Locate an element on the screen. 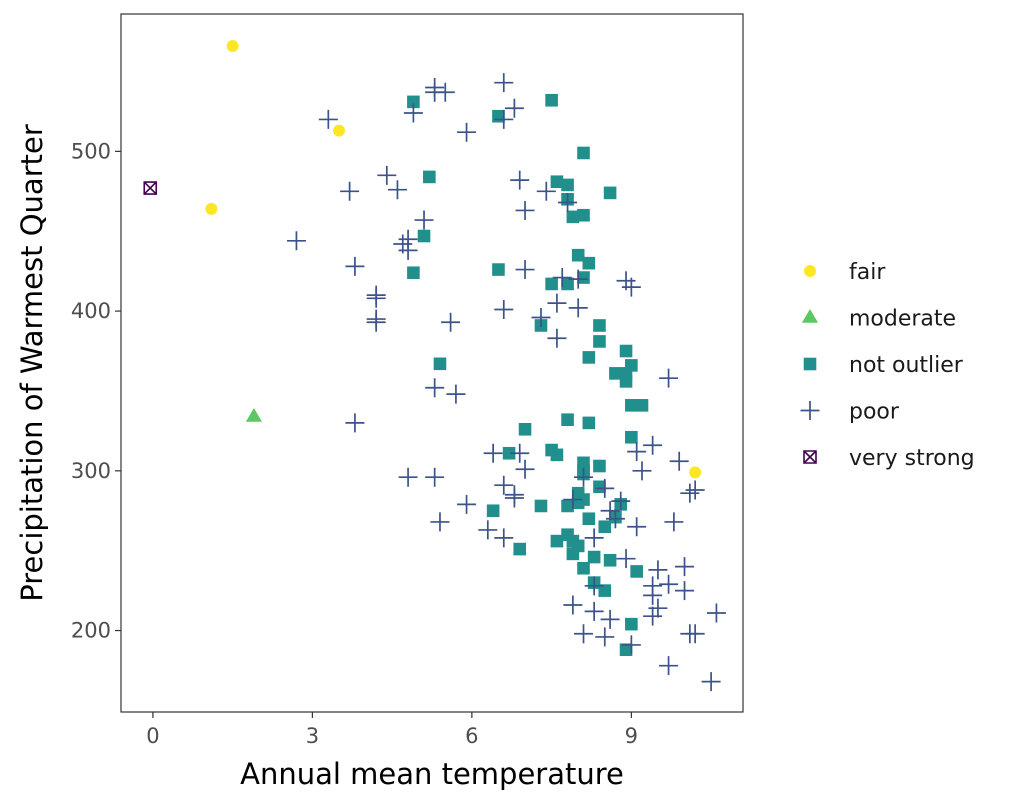 This screenshot has height=806, width=1036. x-tick-label: 3 is located at coordinates (312, 736).